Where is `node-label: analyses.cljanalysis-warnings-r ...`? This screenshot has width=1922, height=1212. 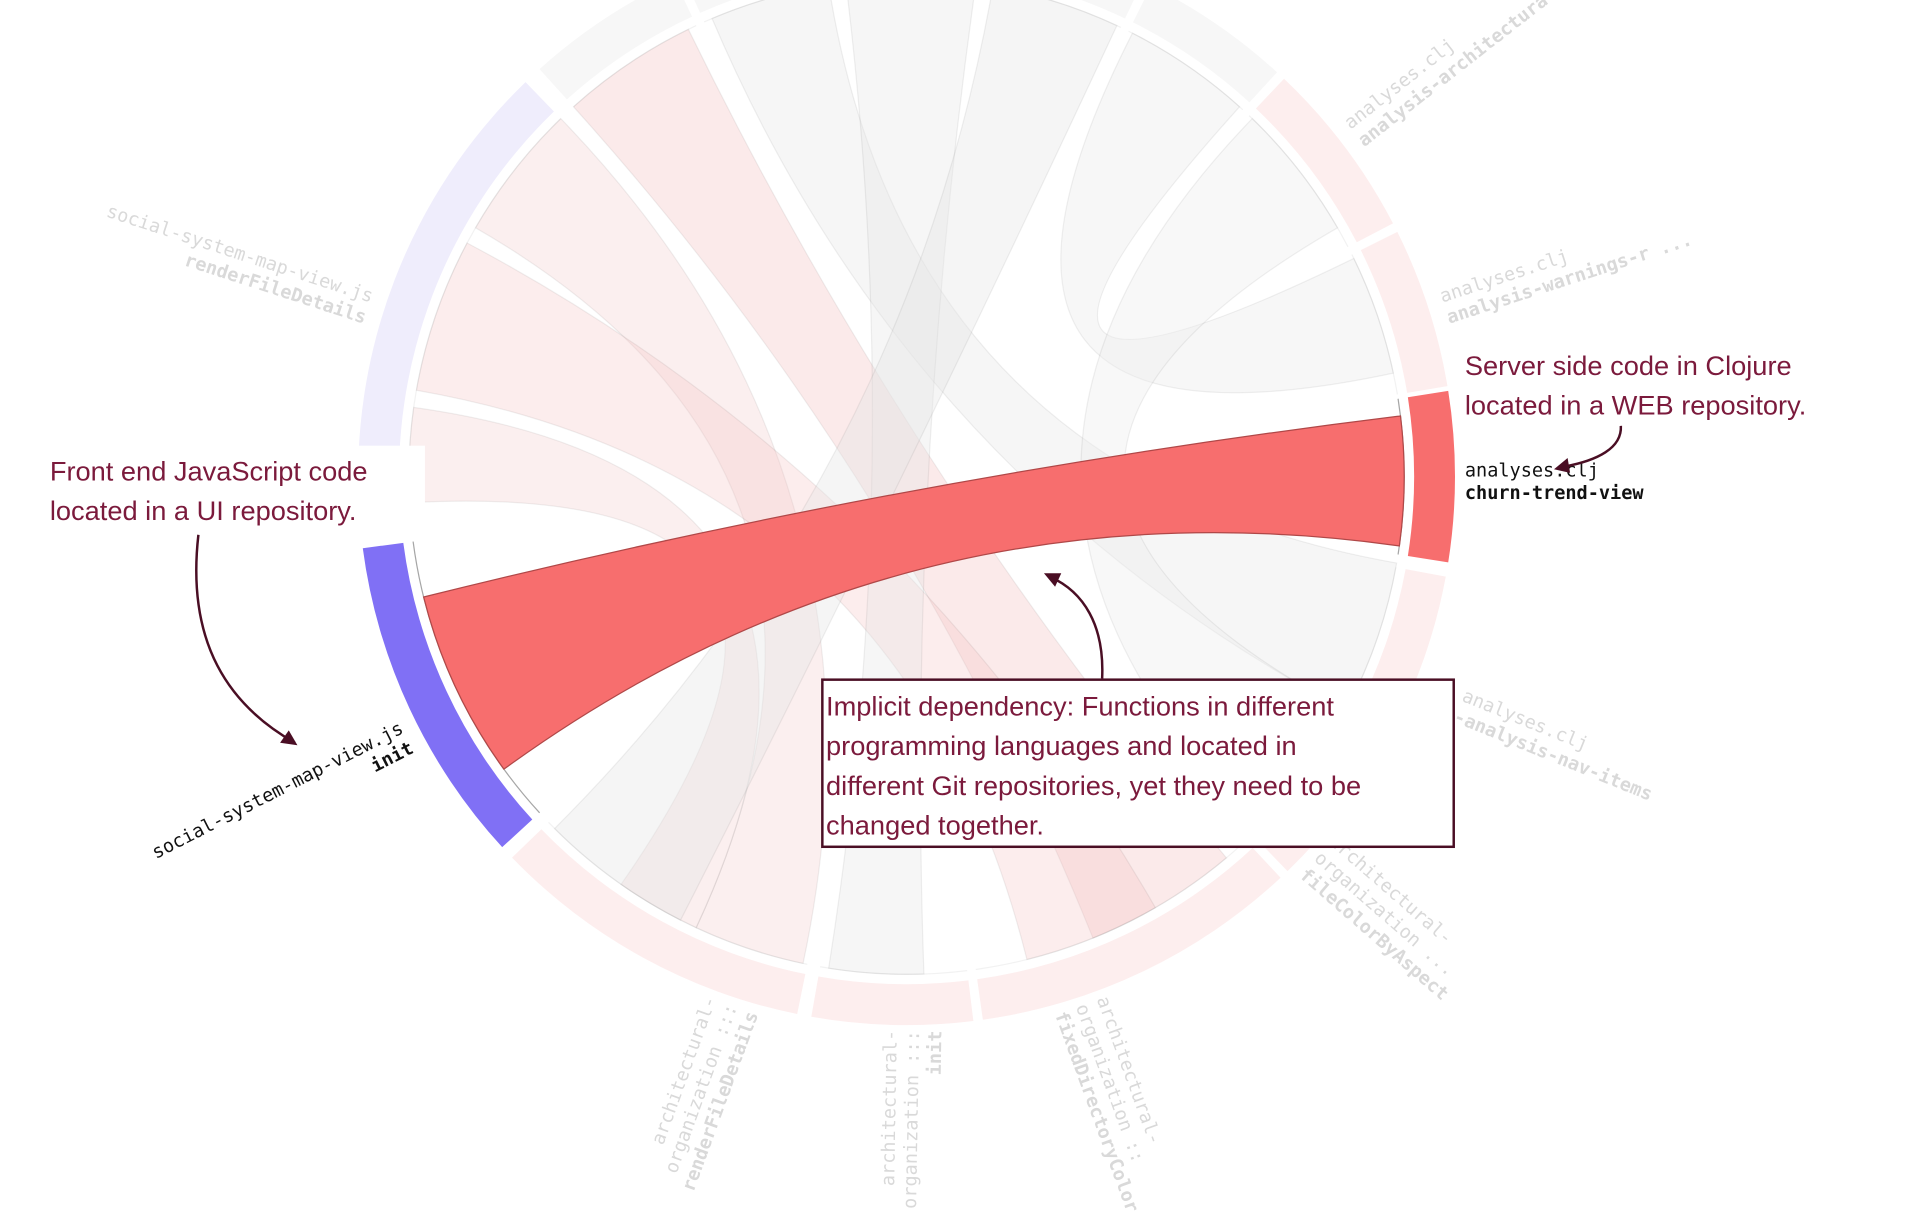 node-label: analyses.cljanalysis-warnings-r ... is located at coordinates (1566, 268).